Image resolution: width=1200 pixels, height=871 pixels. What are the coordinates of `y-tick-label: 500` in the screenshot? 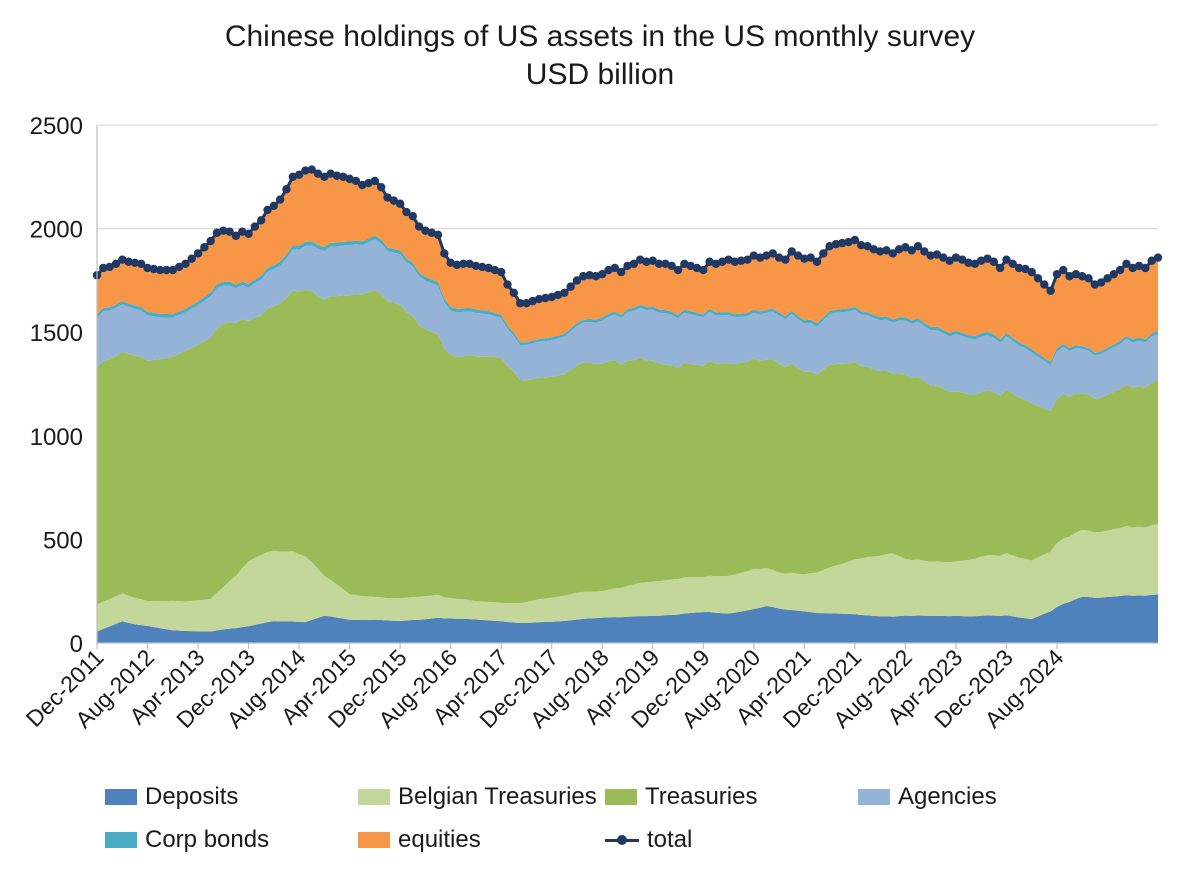 It's located at (63, 540).